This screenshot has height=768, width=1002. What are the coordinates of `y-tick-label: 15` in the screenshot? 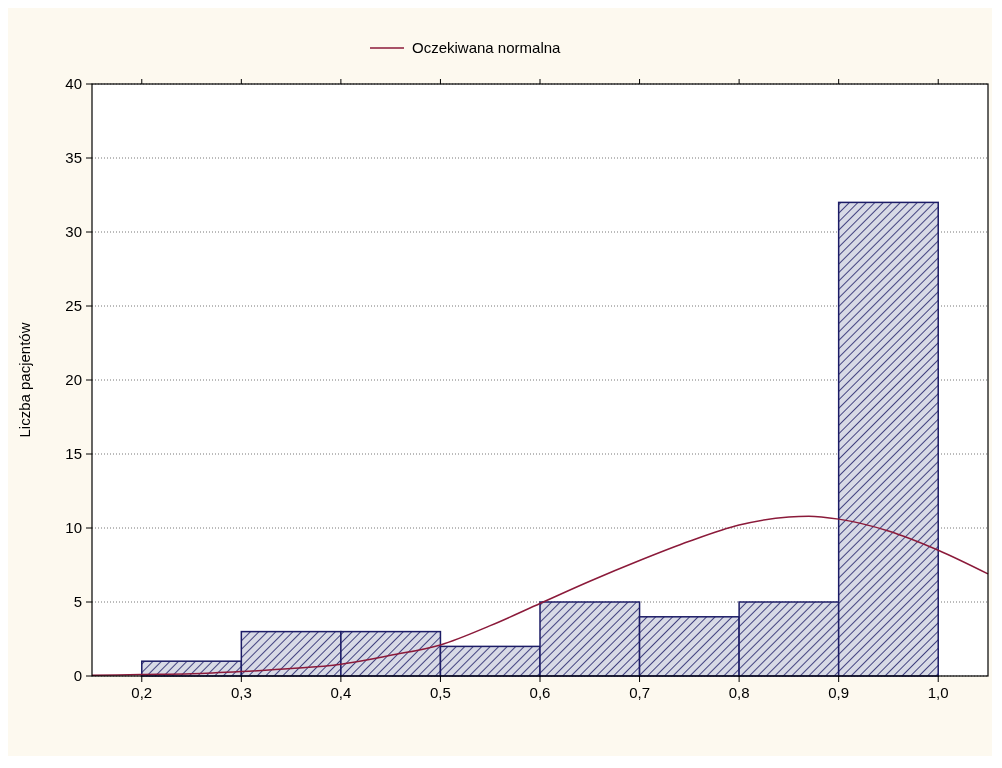 It's located at (73, 453).